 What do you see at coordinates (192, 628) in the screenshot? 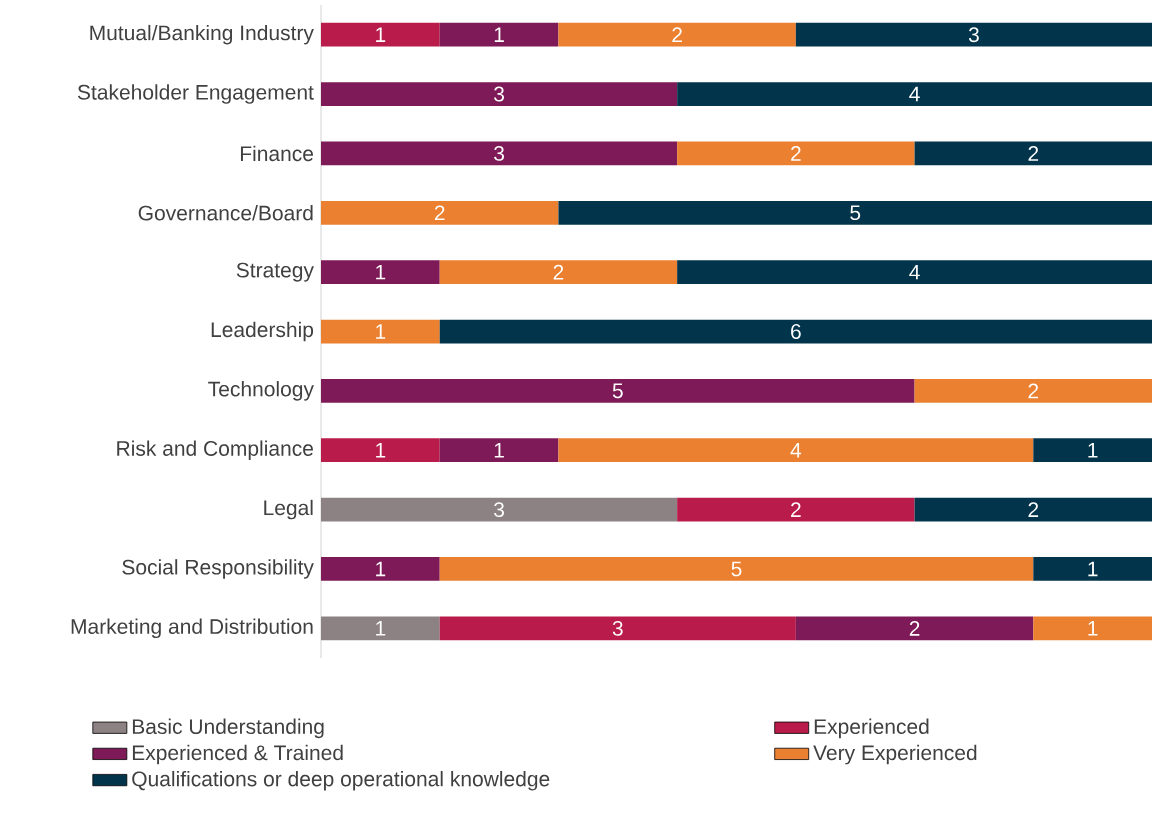
I see `y-tick-label: Marketing and Distribution` at bounding box center [192, 628].